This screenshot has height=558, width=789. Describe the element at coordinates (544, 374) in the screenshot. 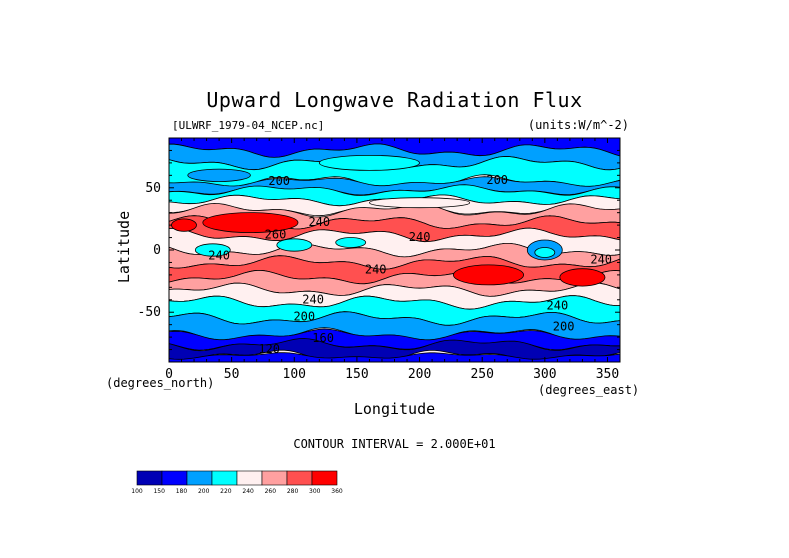

I see `x-tick-label: 300` at that location.